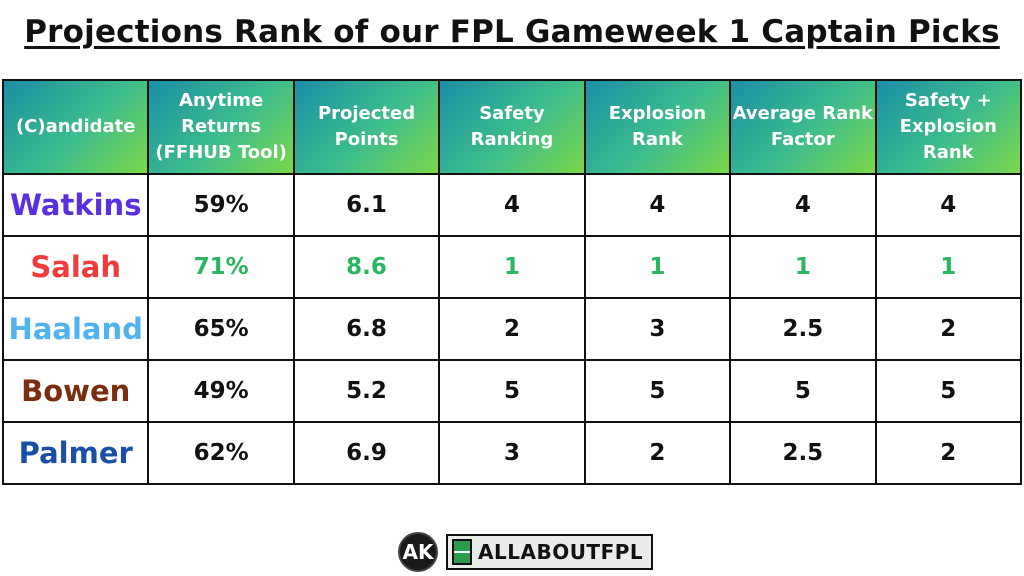 Image resolution: width=1024 pixels, height=576 pixels. Describe the element at coordinates (221, 267) in the screenshot. I see `anytime-returns-cell: 71%` at that location.